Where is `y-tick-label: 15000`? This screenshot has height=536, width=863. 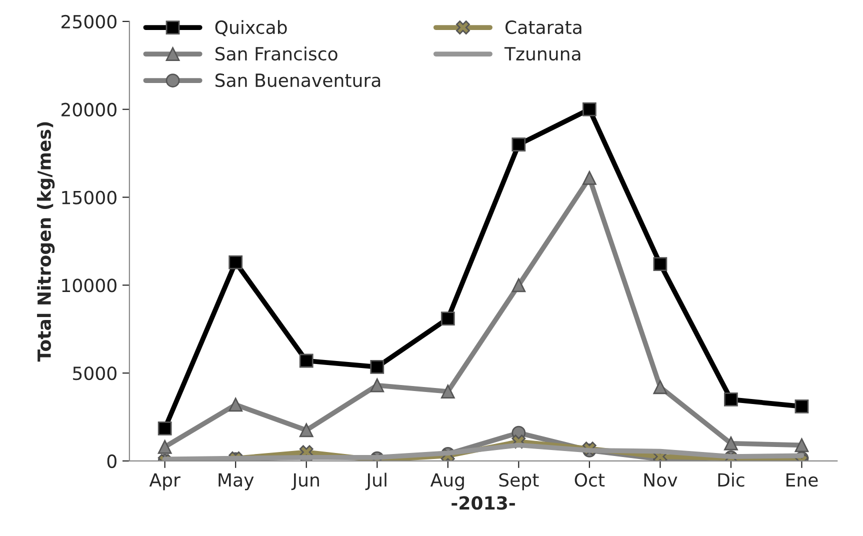
y-tick-label: 15000 is located at coordinates (89, 197).